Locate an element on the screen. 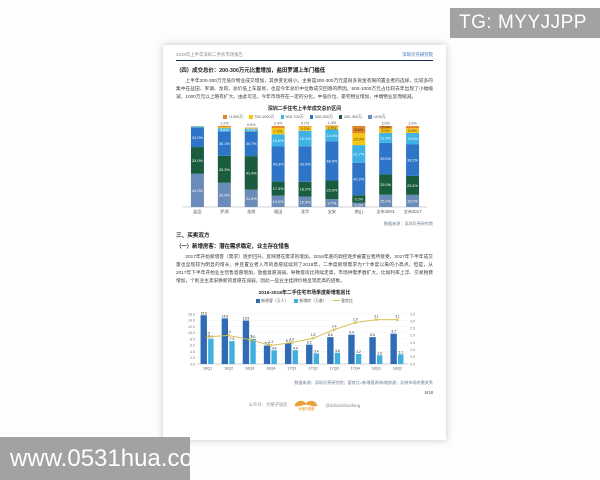 Image resolution: width=600 pixels, height=480 pixels. footer-account-label: 公众号：大胡子说房 is located at coordinates (268, 405).